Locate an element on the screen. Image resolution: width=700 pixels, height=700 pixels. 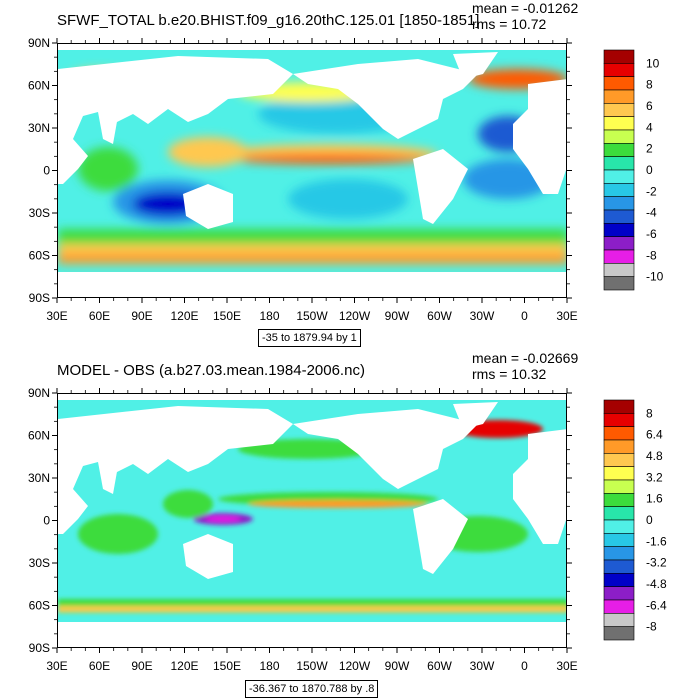
lat-tick-label: 0 is located at coordinates (46, 171).